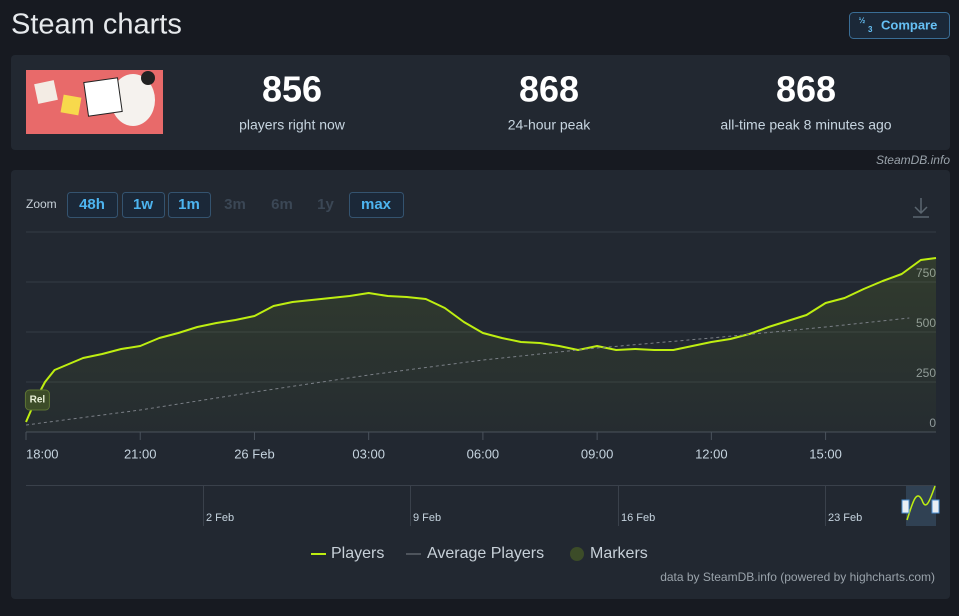  I want to click on x-tick-label: 12:00, so click(711, 453).